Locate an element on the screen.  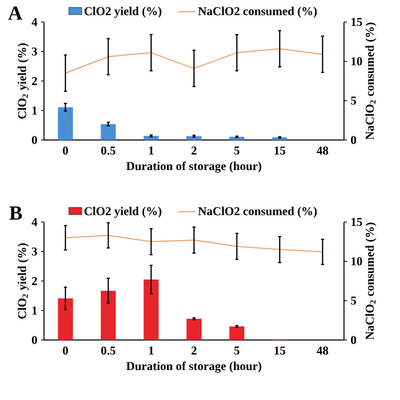
text: B is located at coordinates (15, 213).